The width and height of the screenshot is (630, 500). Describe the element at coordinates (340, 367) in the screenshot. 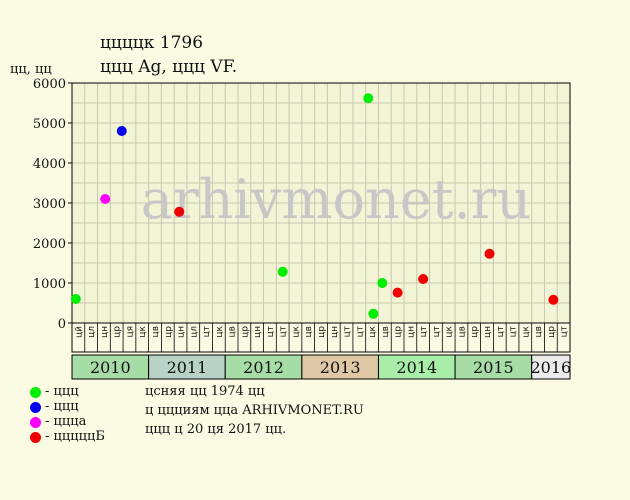

I see `year-label: 2013` at that location.